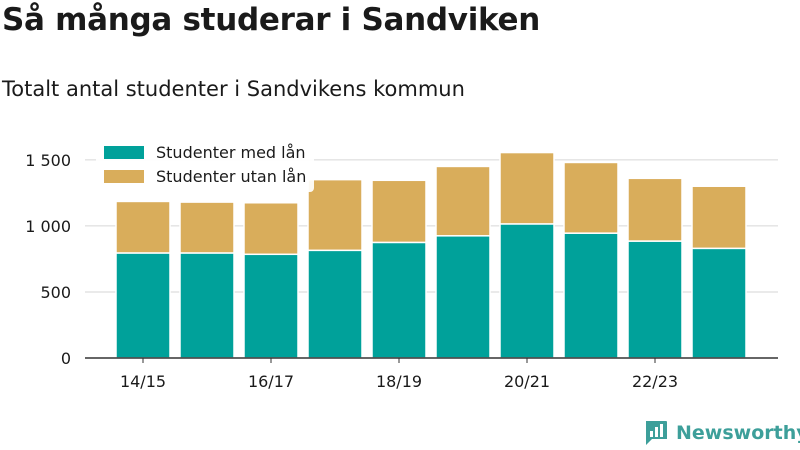  What do you see at coordinates (48, 226) in the screenshot?
I see `y-tick-label: 1 000` at bounding box center [48, 226].